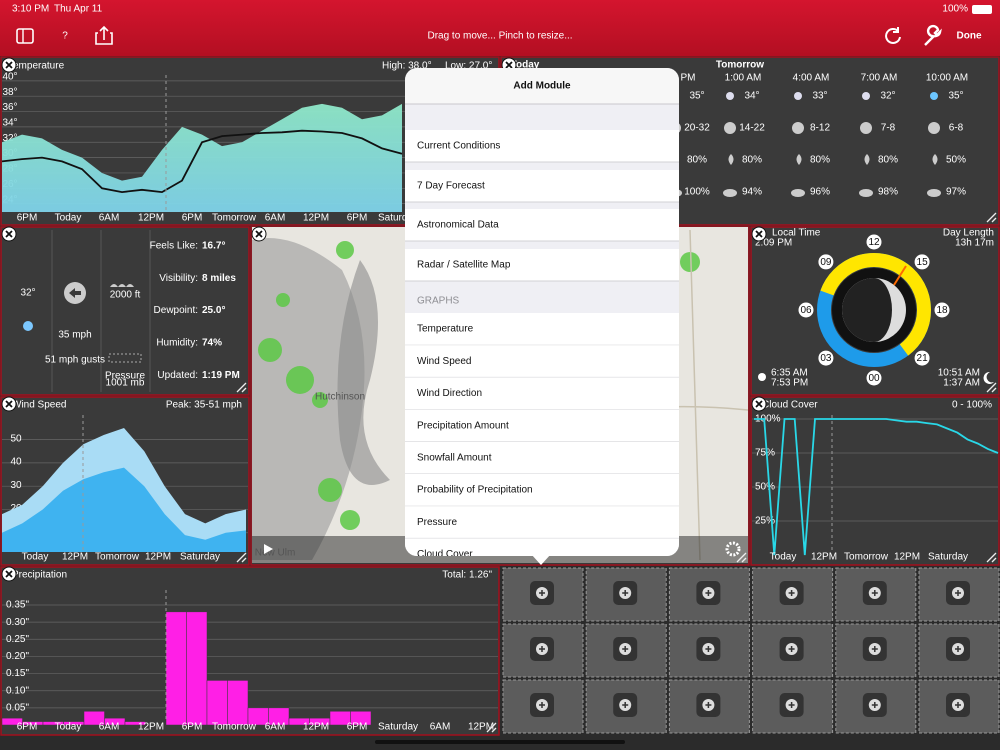 This screenshot has height=750, width=1000. Describe the element at coordinates (982, 9) in the screenshot. I see `battery-icon` at that location.